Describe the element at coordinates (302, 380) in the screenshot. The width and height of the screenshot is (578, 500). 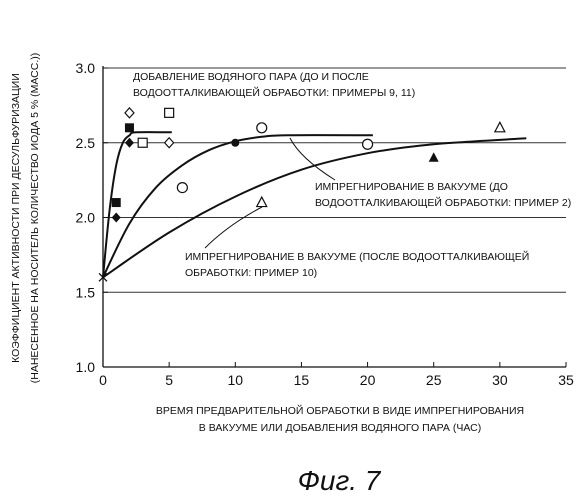
I see `x-tick-label-3: 15` at that location.